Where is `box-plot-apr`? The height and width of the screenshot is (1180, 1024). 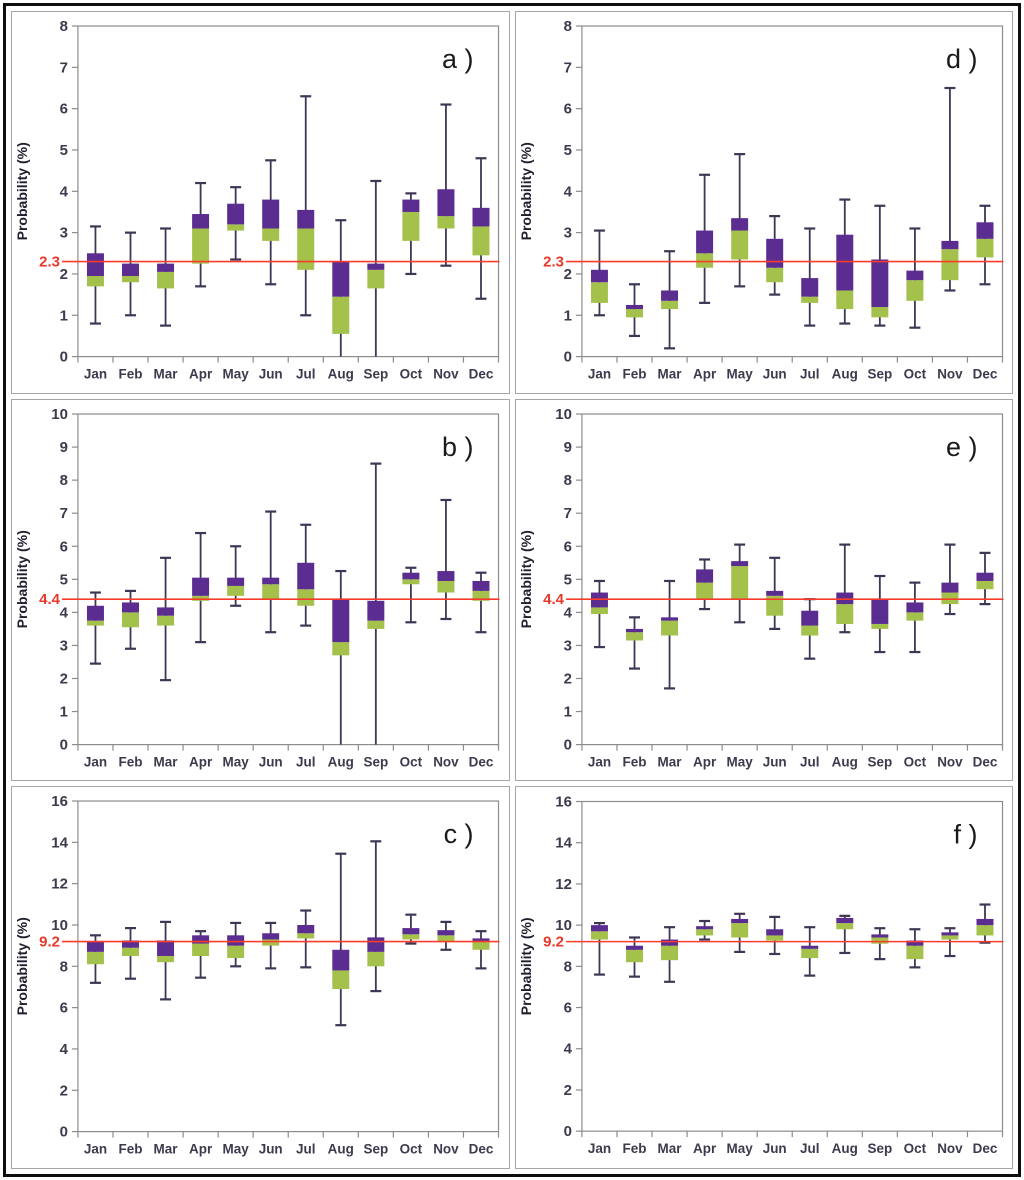
box-plot-apr is located at coordinates (704, 238).